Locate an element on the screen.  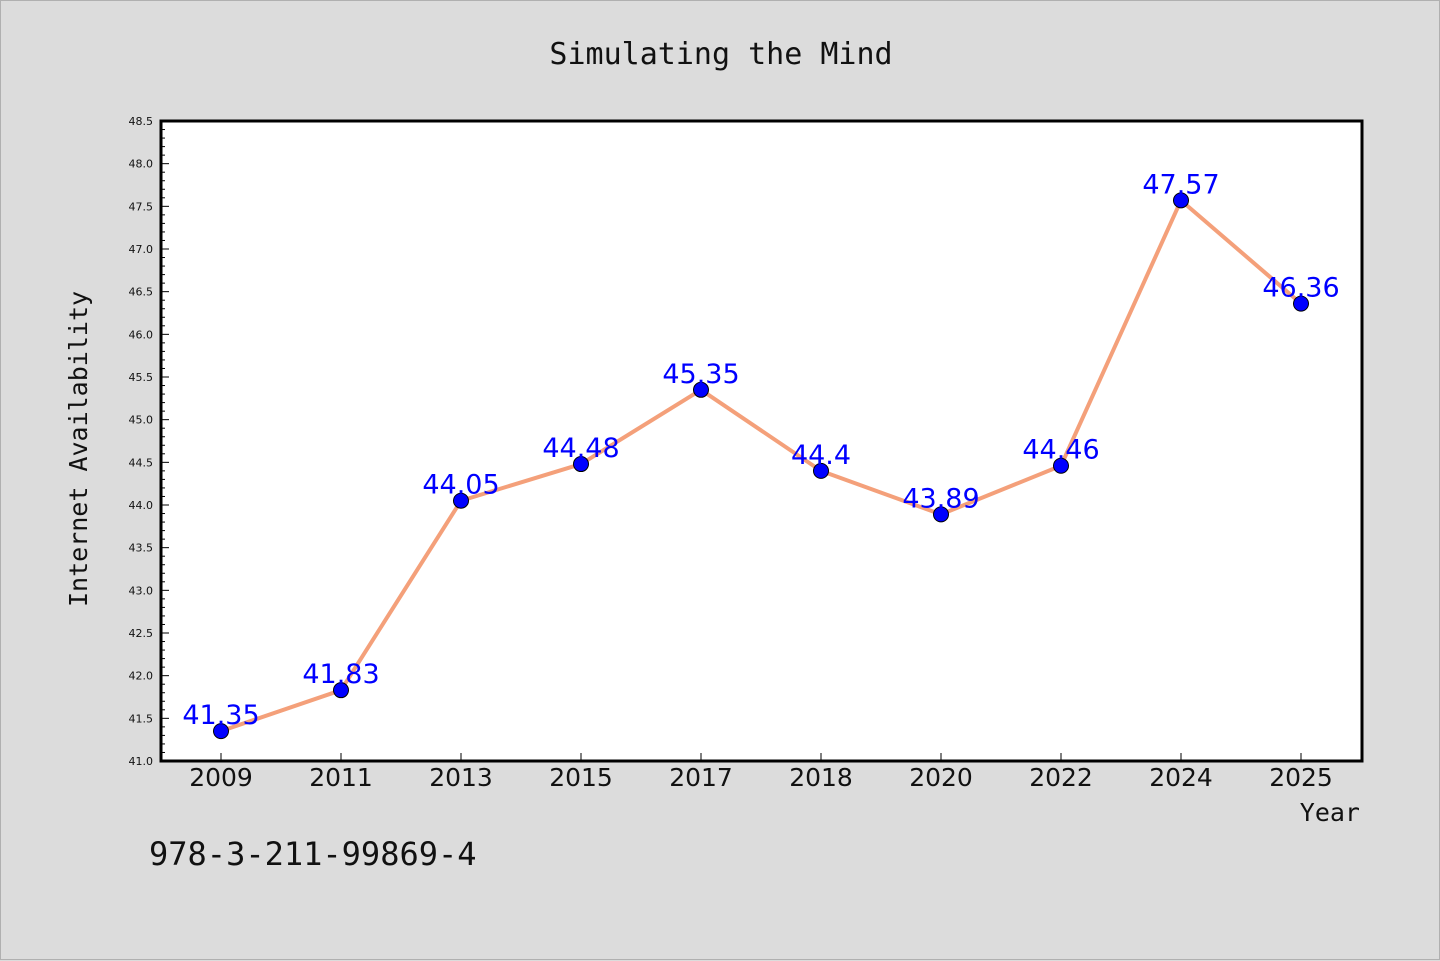
x-tick-label: 2022 is located at coordinates (1061, 777).